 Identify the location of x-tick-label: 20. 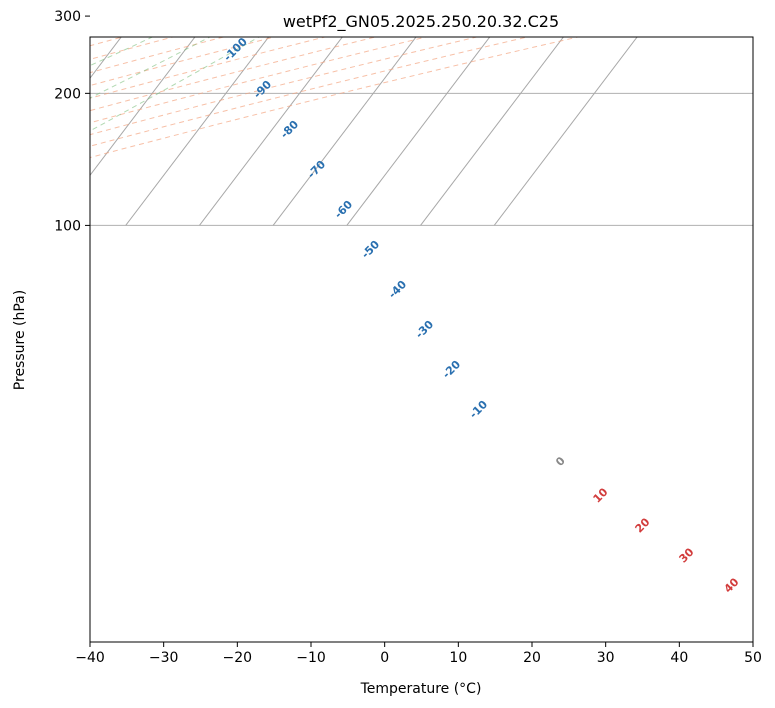
(532, 658).